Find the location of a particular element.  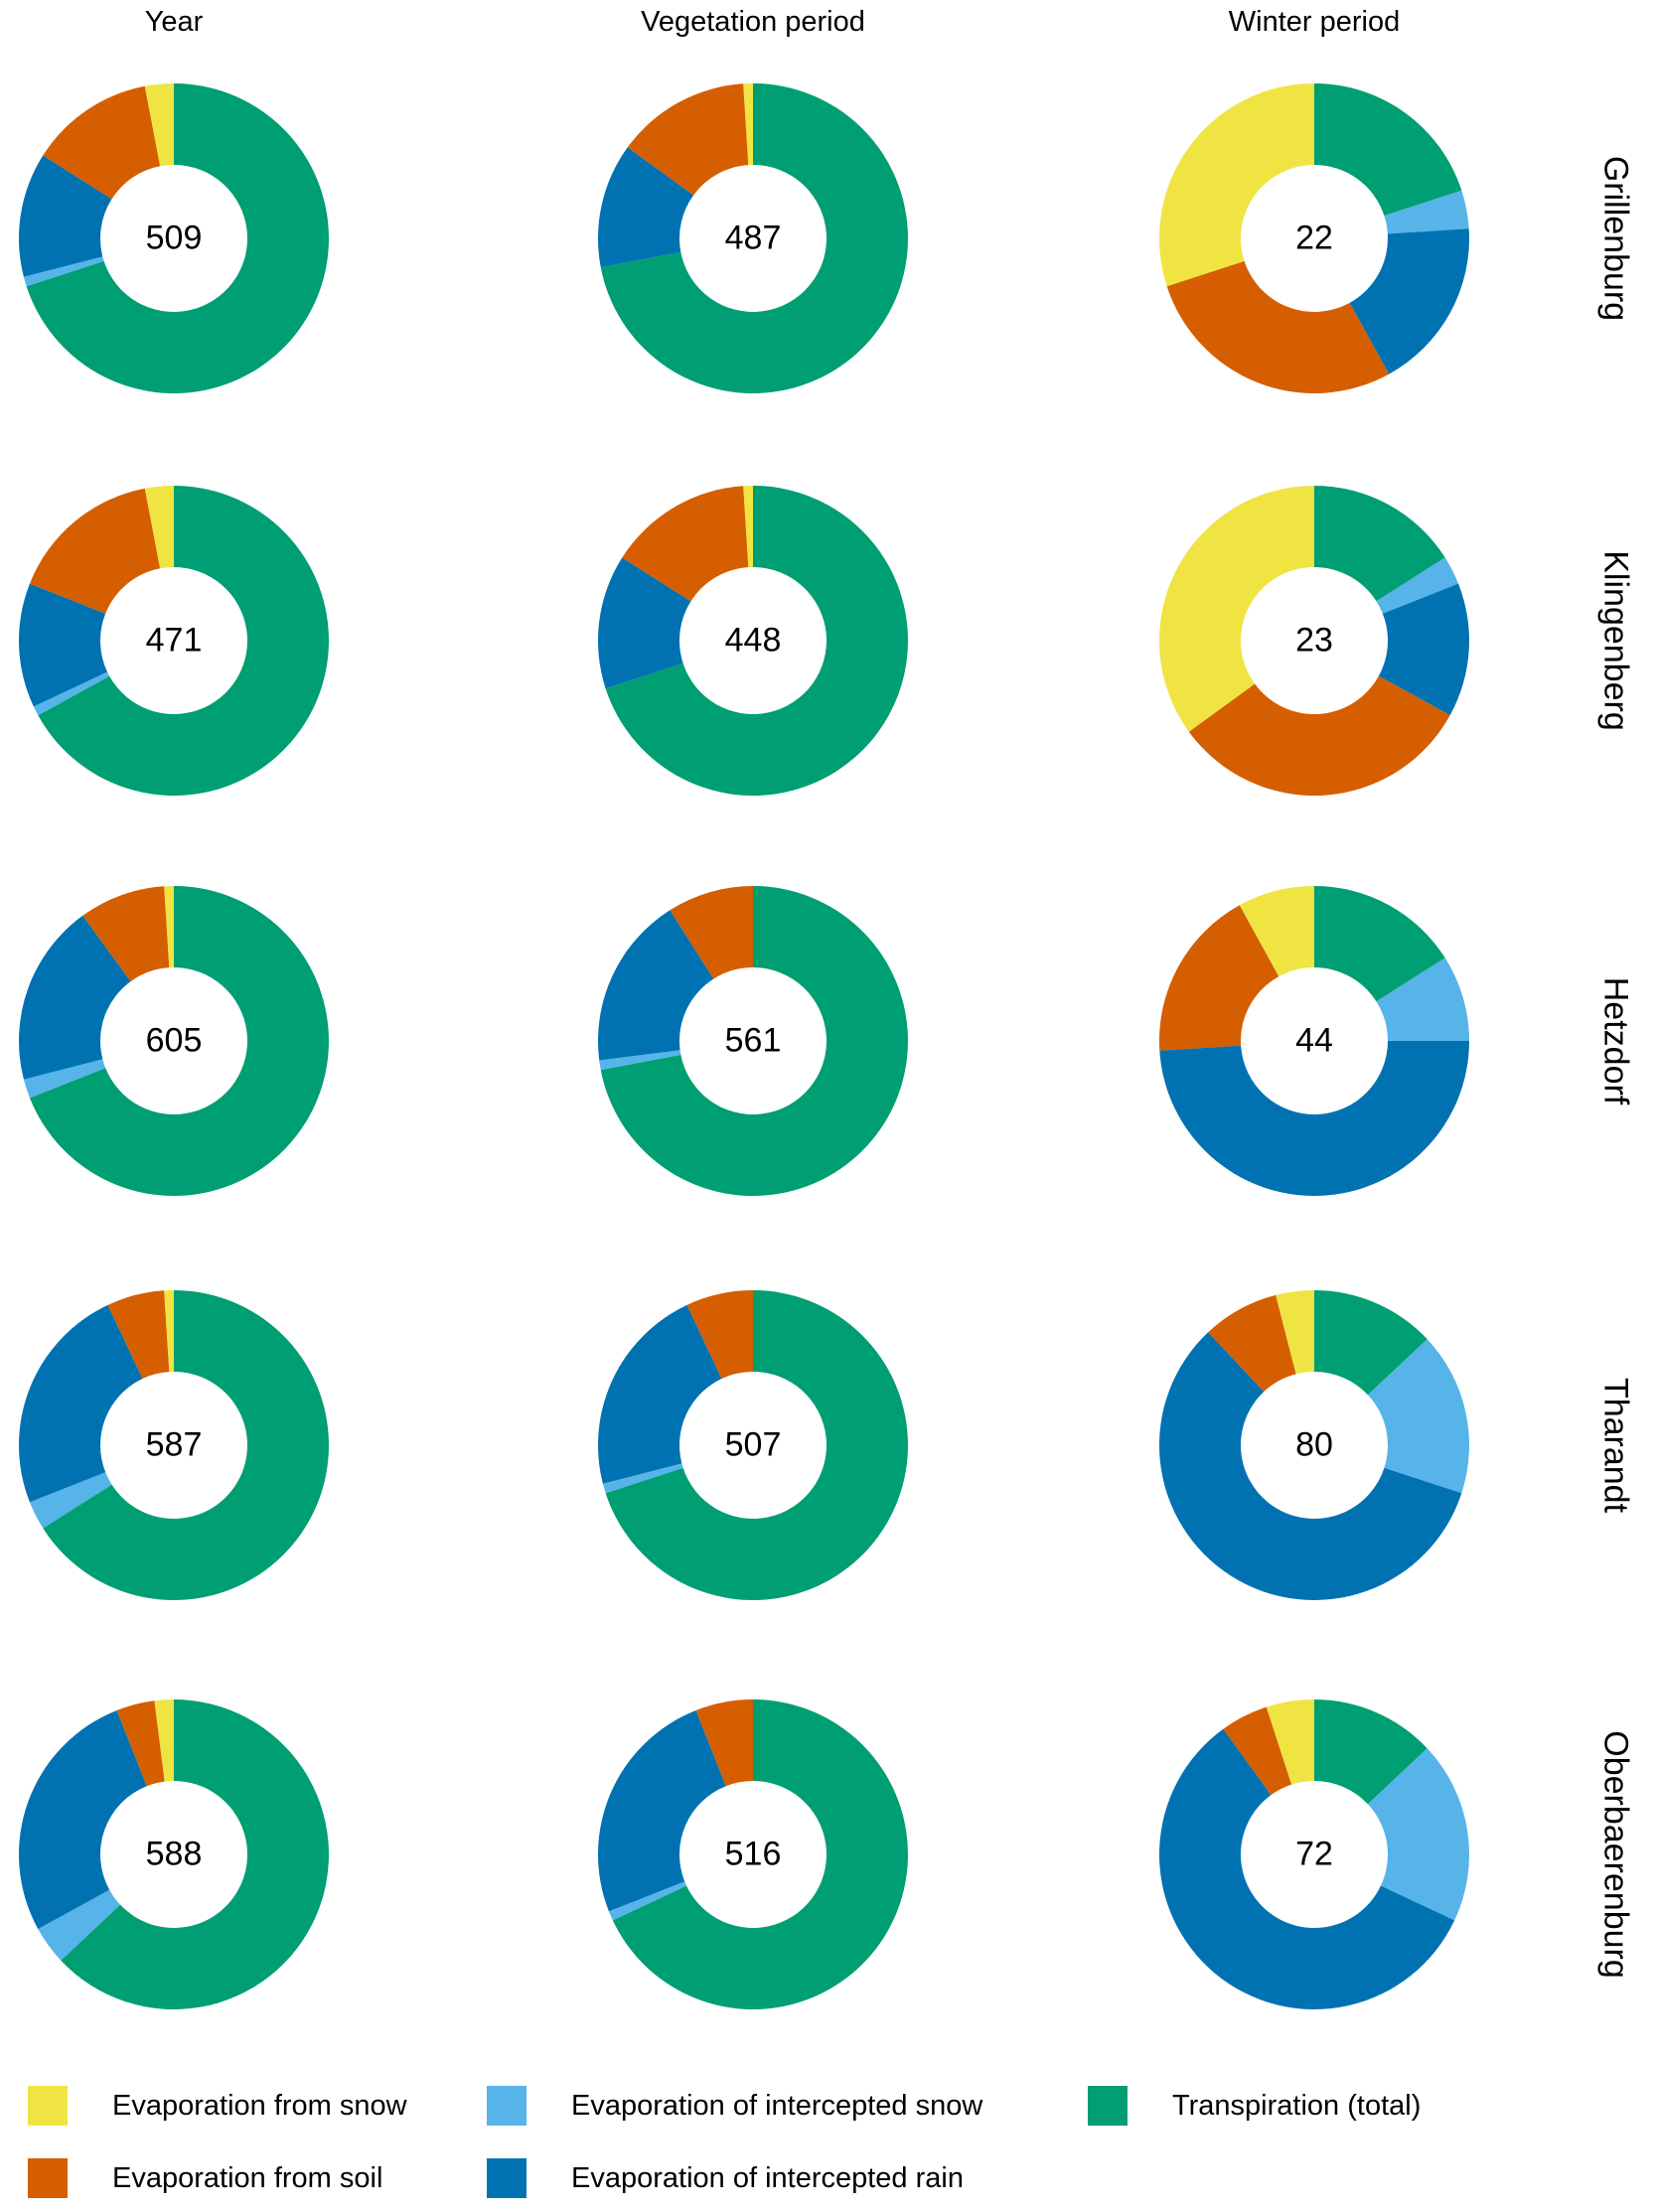

donut-grillenburg-winter-period is located at coordinates (1314, 238).